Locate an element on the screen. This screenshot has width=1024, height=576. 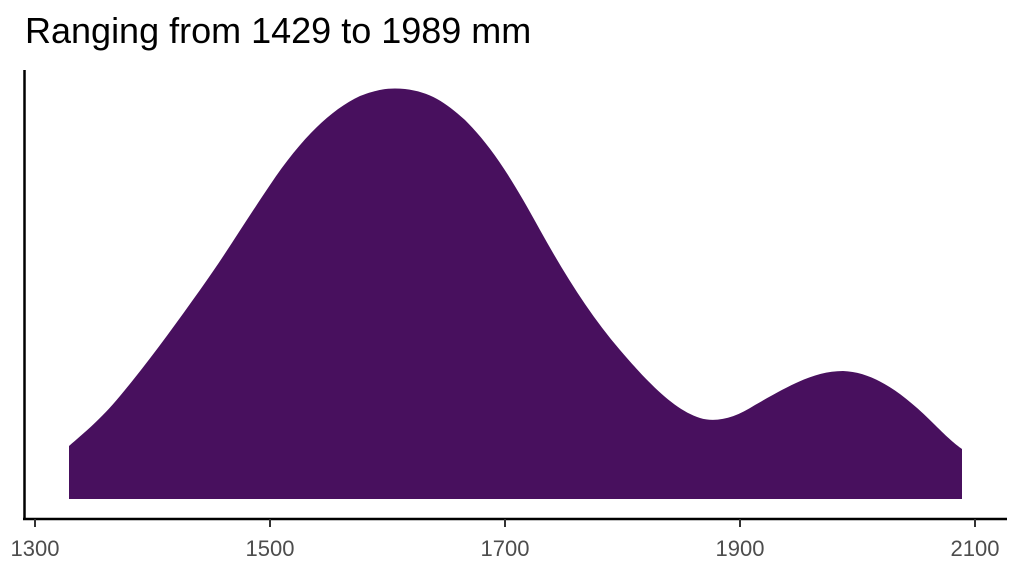
x-axis-tick-labels: 1300 1500 1700 1900 2100 is located at coordinates (505, 548).